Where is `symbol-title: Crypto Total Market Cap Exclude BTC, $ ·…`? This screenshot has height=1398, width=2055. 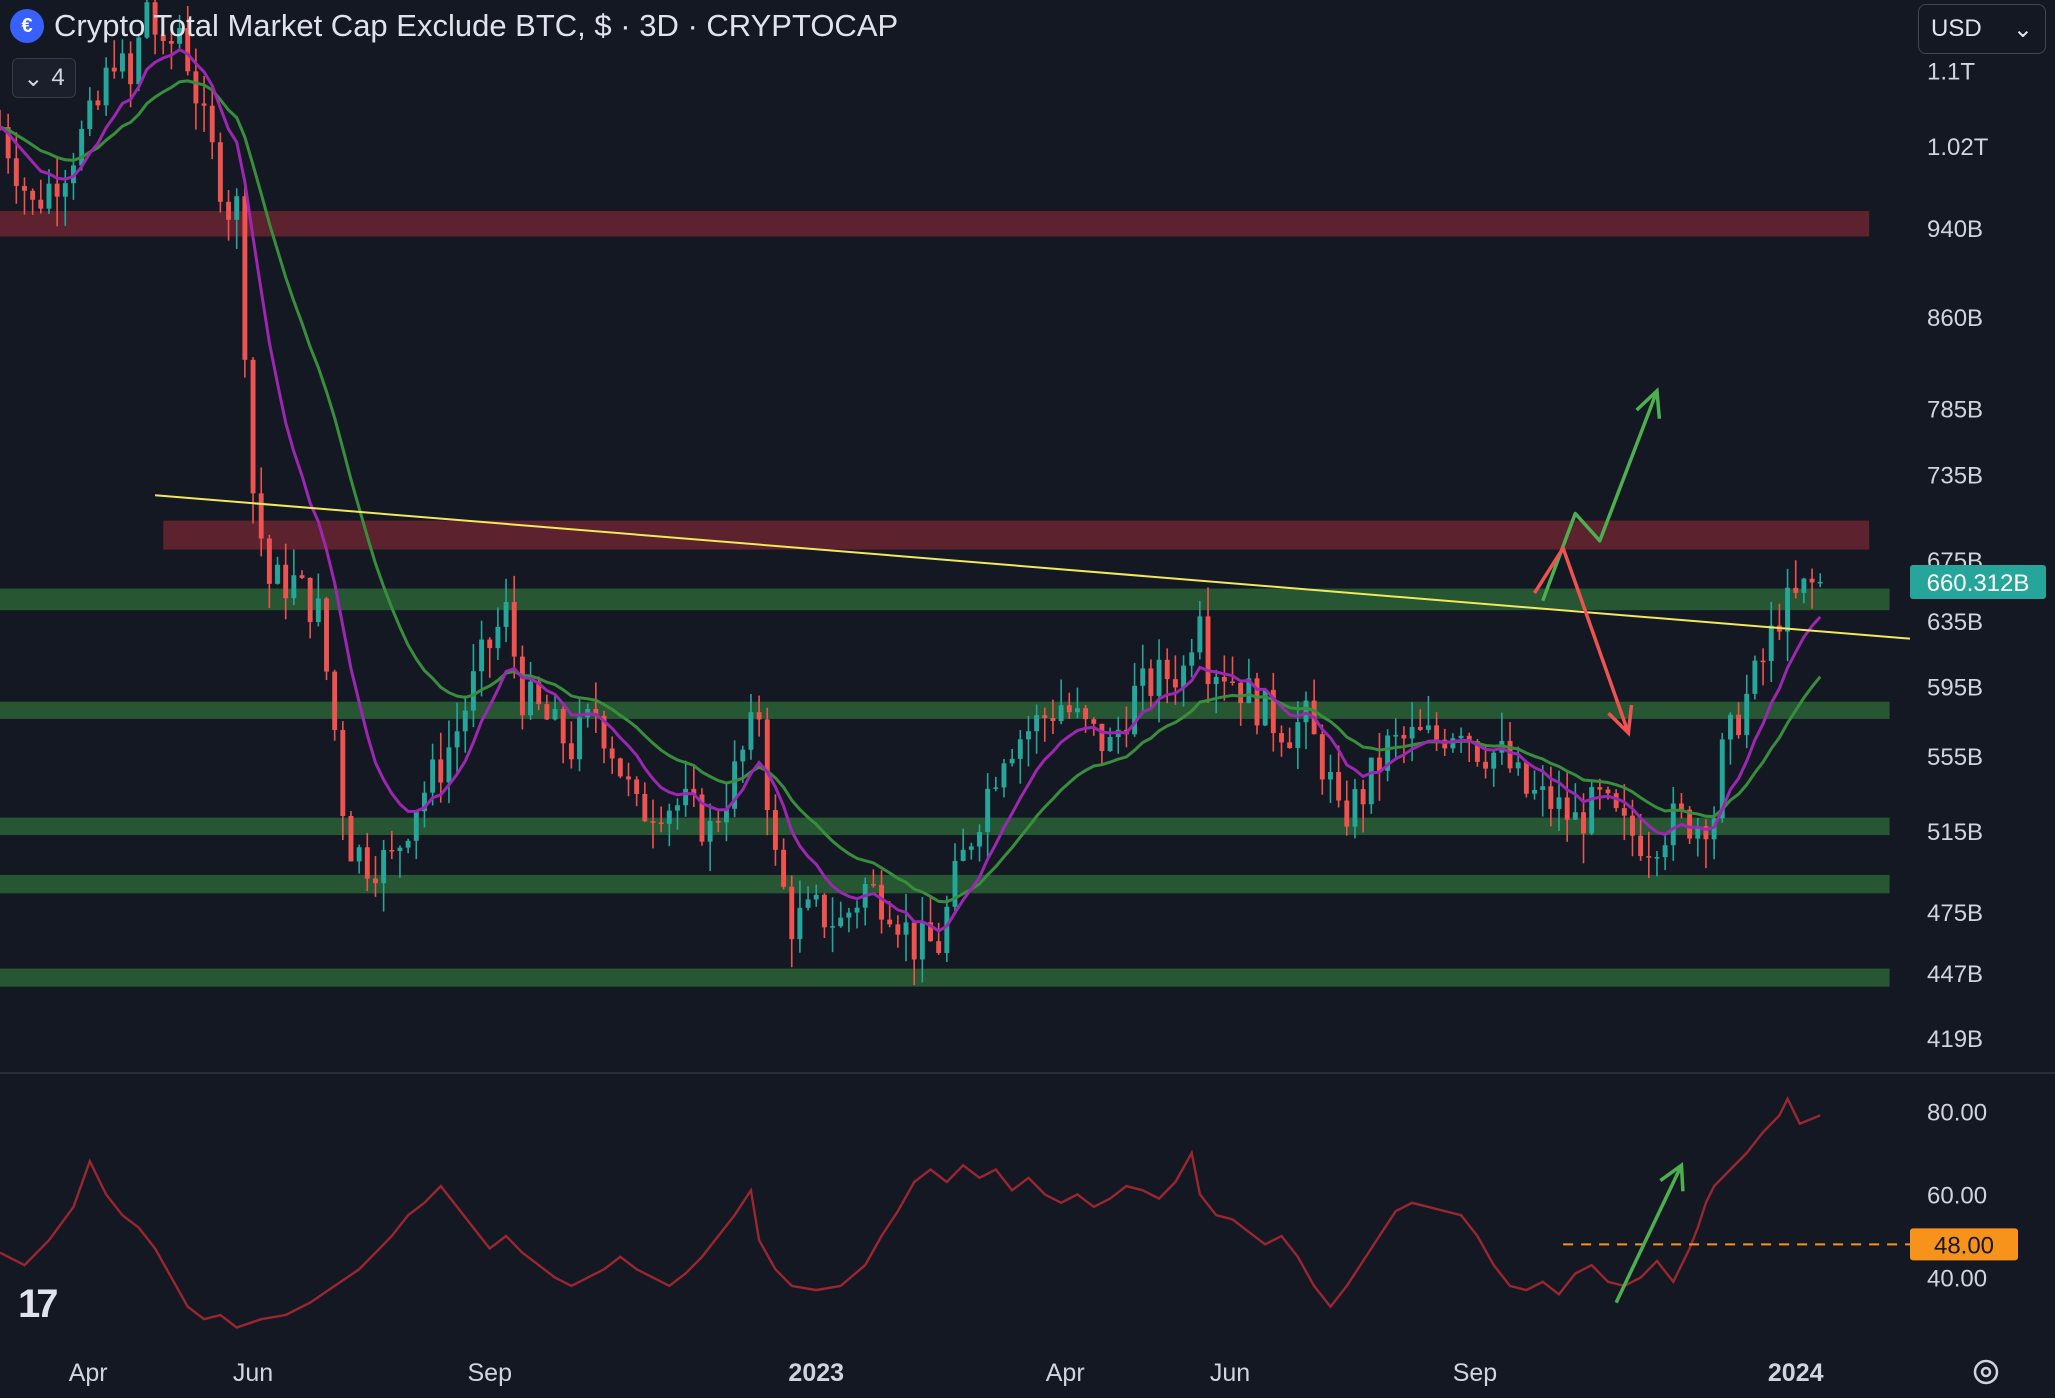 symbol-title: Crypto Total Market Cap Exclude BTC, $ ·… is located at coordinates (476, 25).